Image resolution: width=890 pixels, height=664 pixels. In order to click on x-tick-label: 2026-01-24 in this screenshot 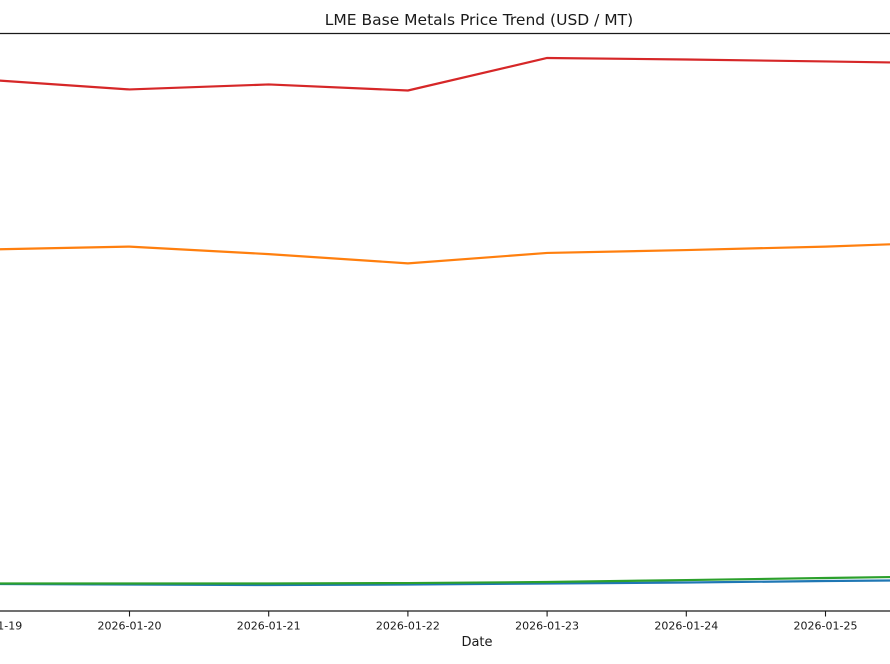, I will do `click(686, 626)`.